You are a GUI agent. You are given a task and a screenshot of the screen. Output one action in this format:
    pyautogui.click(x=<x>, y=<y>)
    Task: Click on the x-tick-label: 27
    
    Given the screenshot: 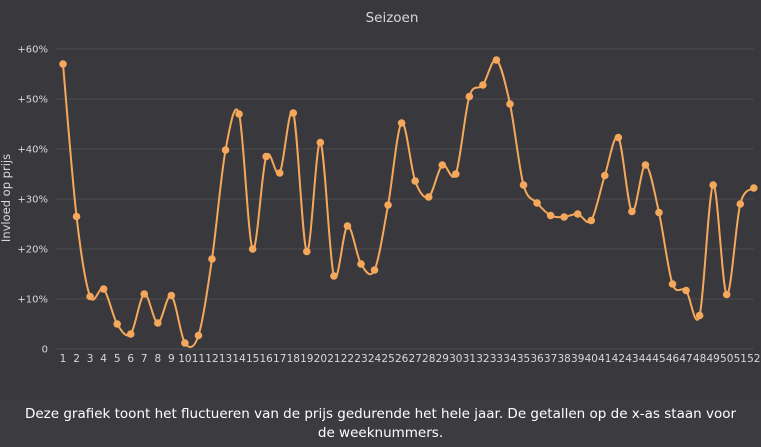 What is the action you would take?
    pyautogui.click(x=414, y=359)
    